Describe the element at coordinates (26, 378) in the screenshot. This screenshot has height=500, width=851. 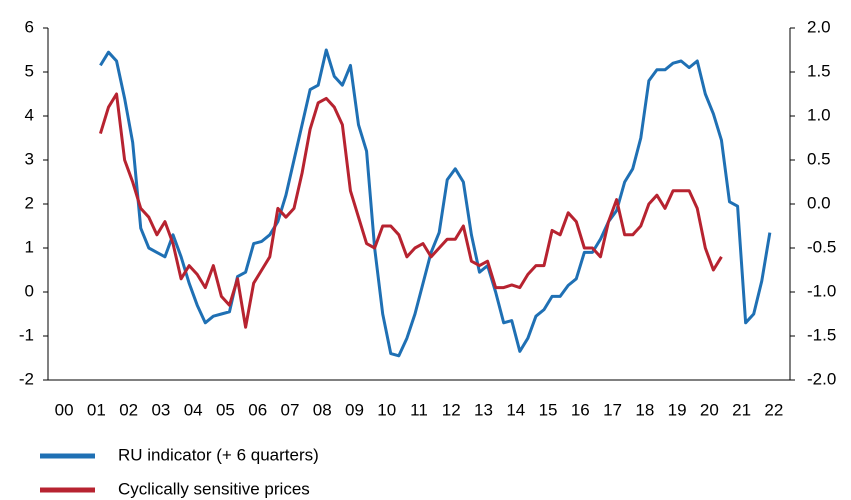
I see `y-tick-label: -2` at that location.